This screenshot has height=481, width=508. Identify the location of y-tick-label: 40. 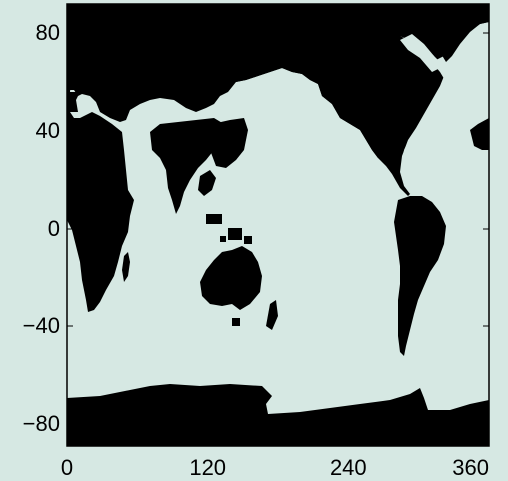
(48, 130).